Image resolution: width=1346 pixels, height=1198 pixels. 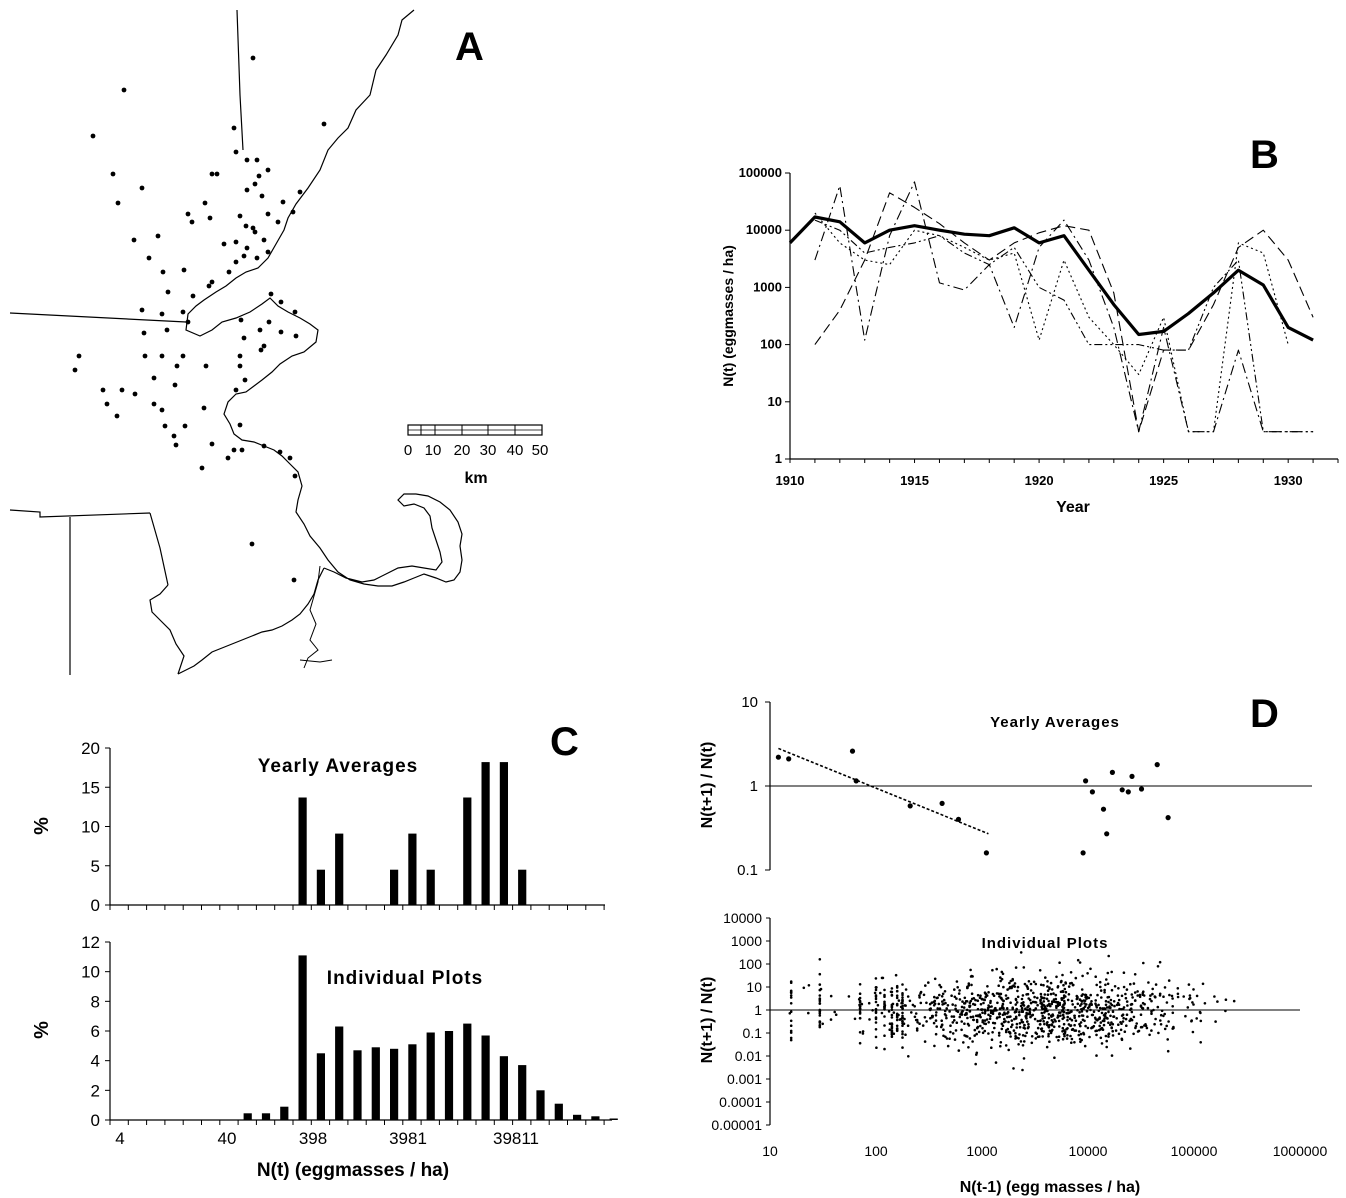 What do you see at coordinates (914, 480) in the screenshot?
I see `b-x-tick-label: 1915` at bounding box center [914, 480].